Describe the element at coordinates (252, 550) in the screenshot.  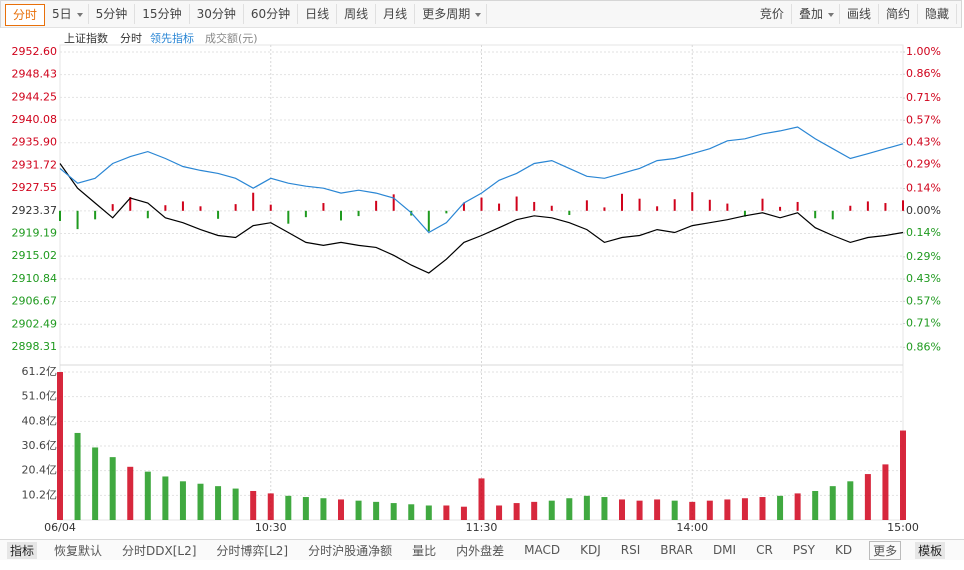
I see `indicator-tab: 分时博弈[L2]` at that location.